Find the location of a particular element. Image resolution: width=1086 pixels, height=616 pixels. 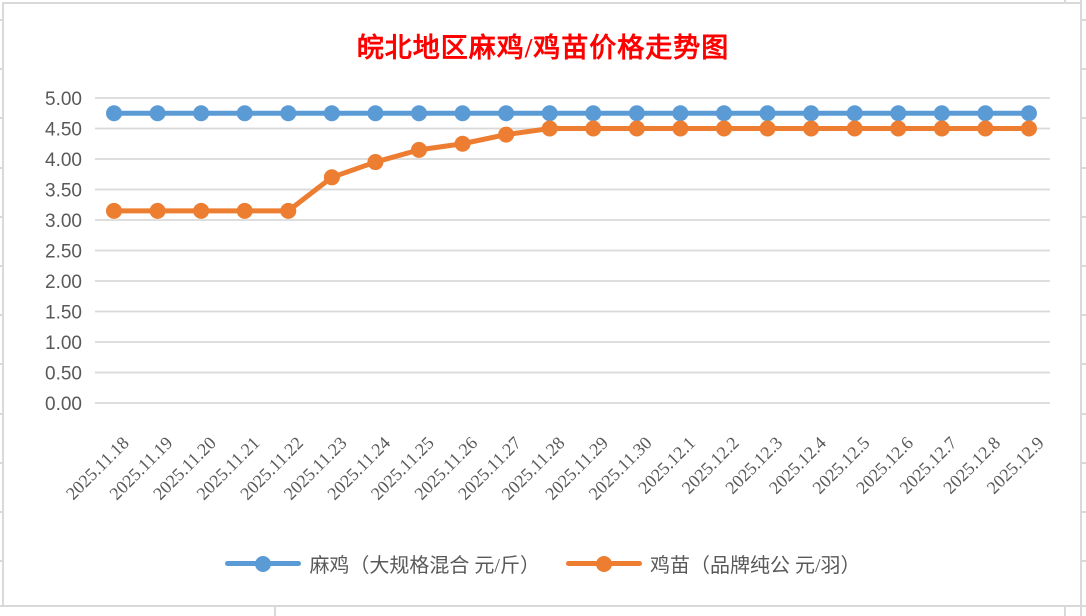

y-axis-tick-label: 0.00 is located at coordinates (63, 404).